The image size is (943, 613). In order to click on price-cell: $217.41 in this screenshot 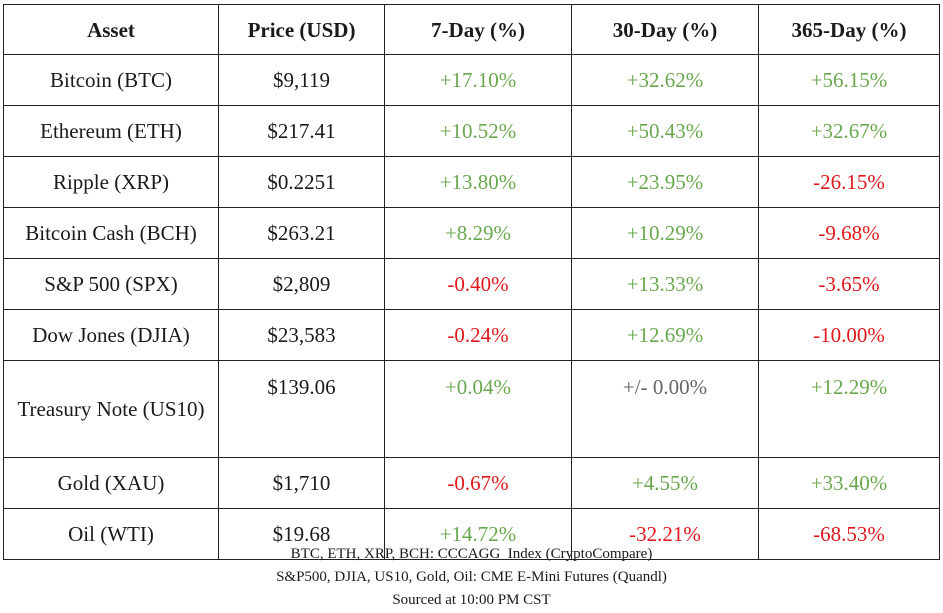, I will do `click(301, 131)`.